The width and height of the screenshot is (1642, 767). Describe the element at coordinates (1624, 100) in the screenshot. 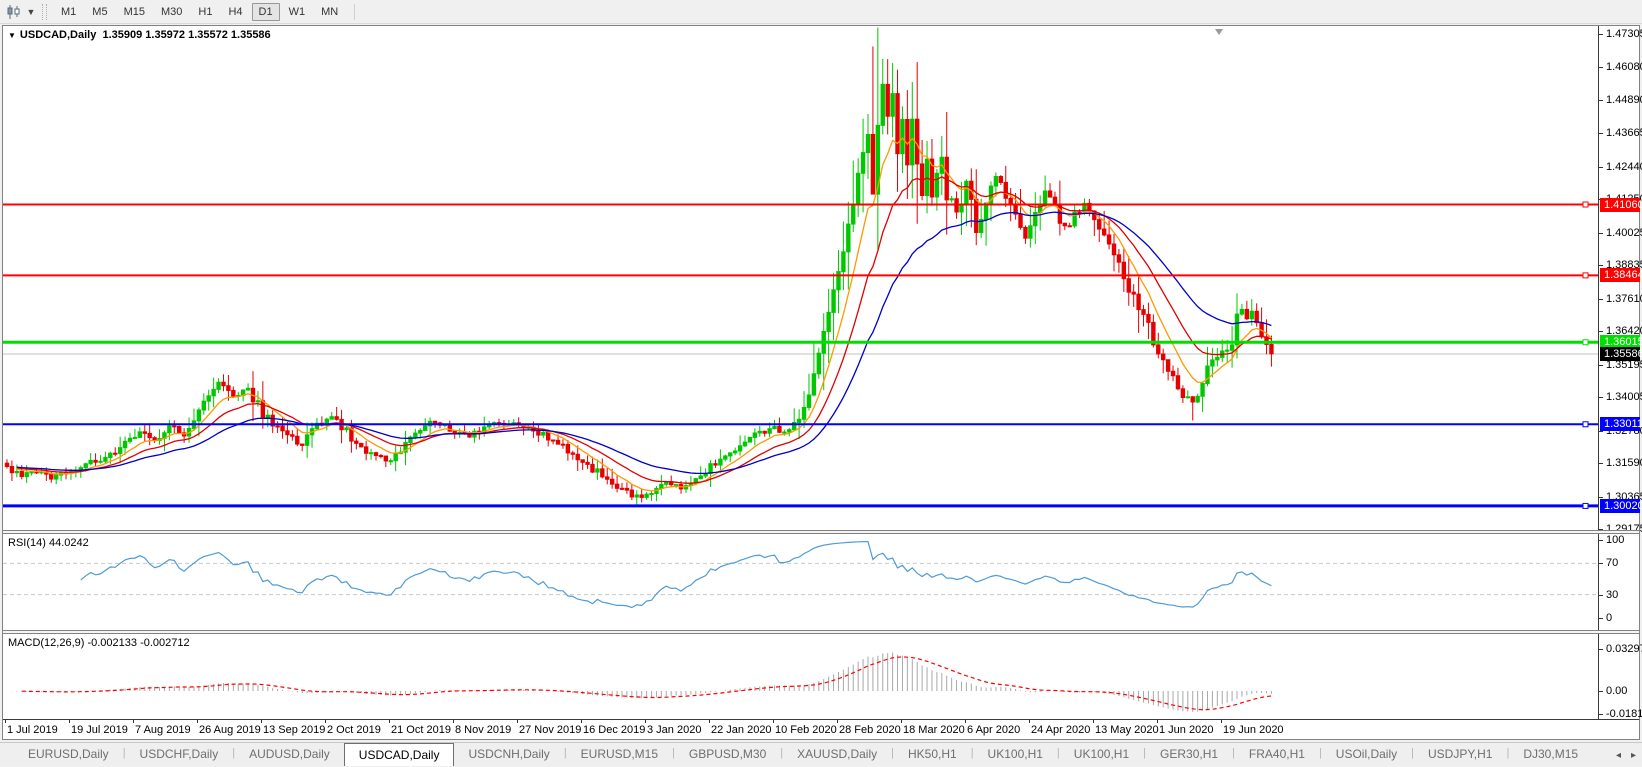

I see `price-axis-label: 1.44890` at that location.